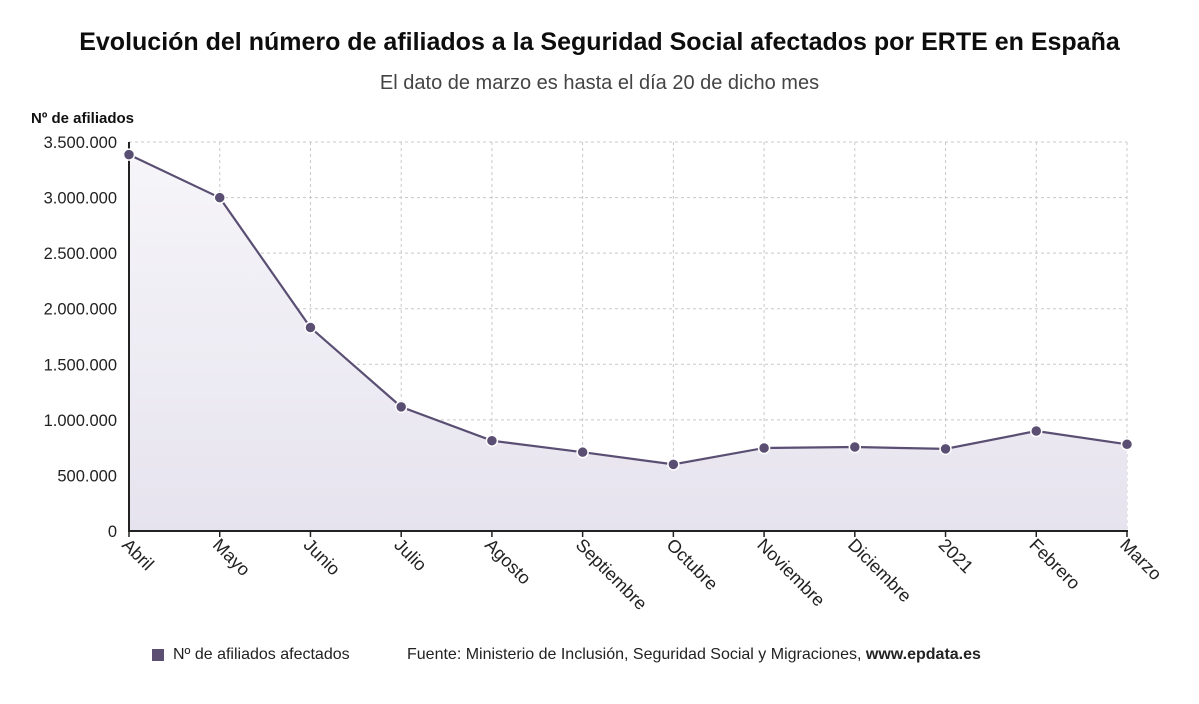 The width and height of the screenshot is (1199, 704). Describe the element at coordinates (322, 557) in the screenshot. I see `x-tick-label: Junio` at that location.